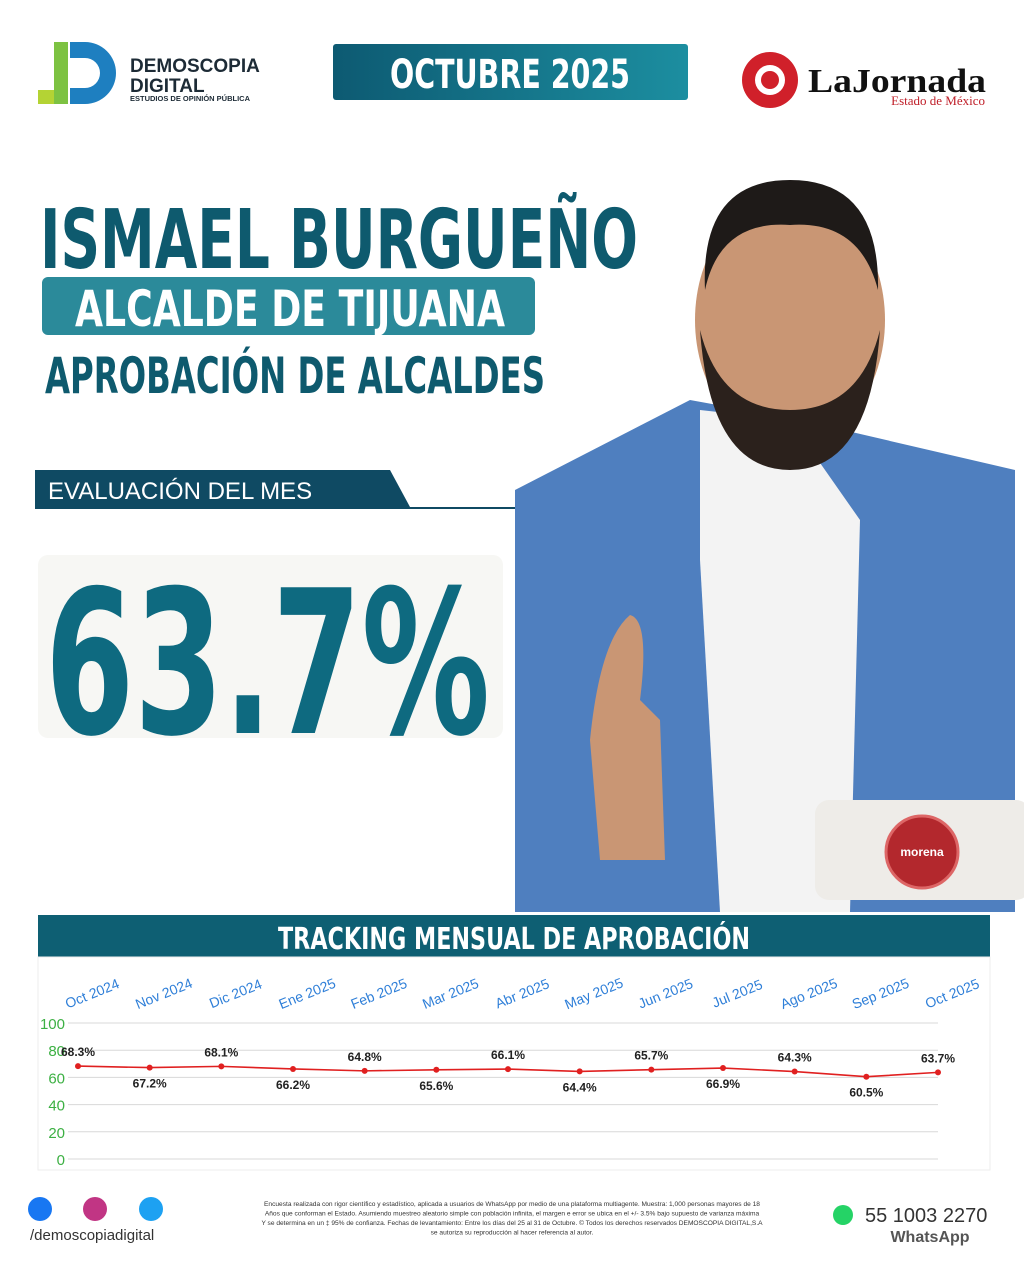  I want to click on whatsapp: WhatsApp, so click(929, 1237).